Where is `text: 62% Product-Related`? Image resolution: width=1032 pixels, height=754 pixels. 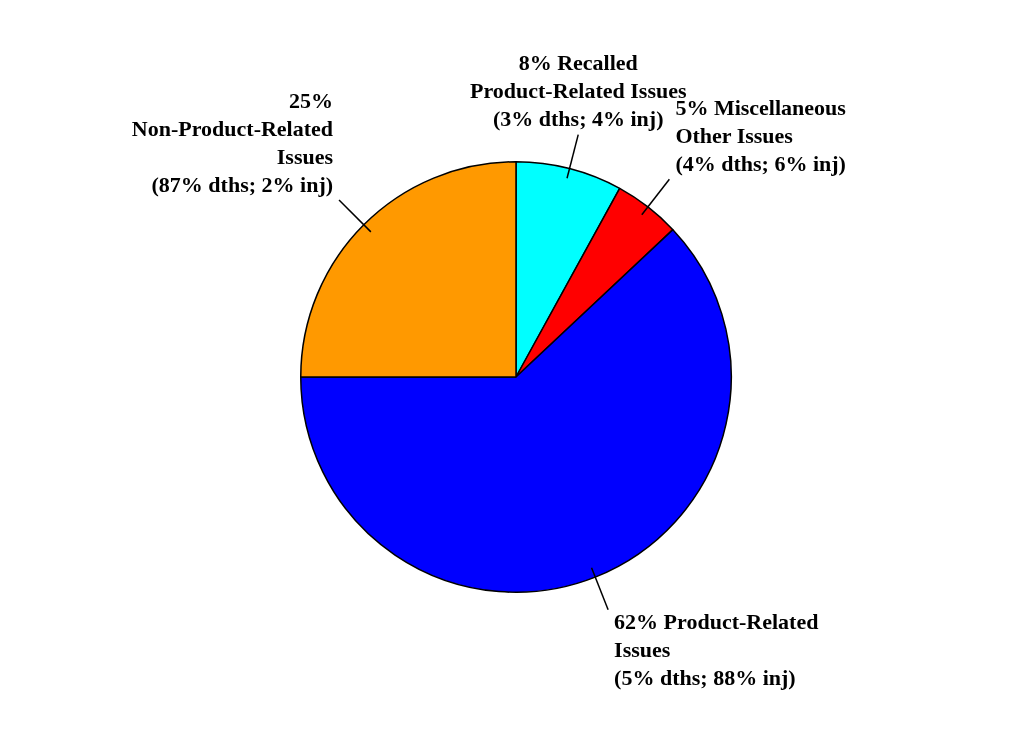 text: 62% Product-Related is located at coordinates (716, 622).